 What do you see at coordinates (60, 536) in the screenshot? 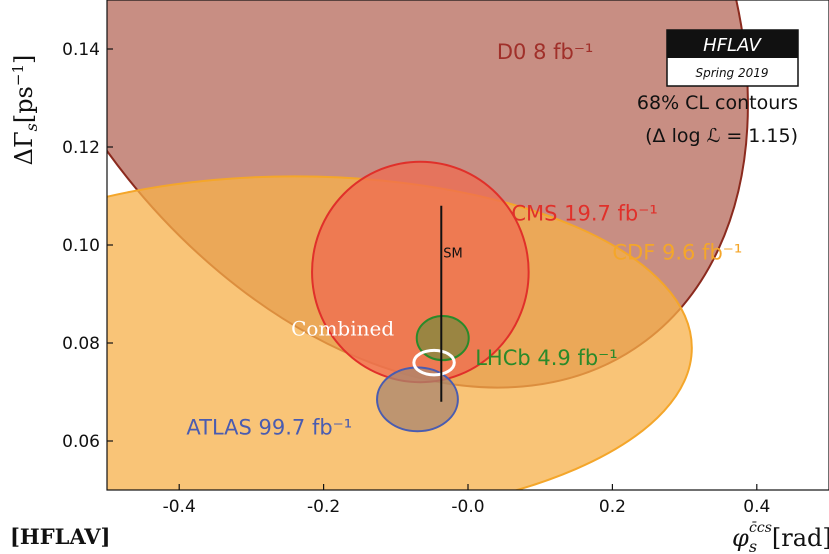
I see `watermark: [HFLAV]` at bounding box center [60, 536].